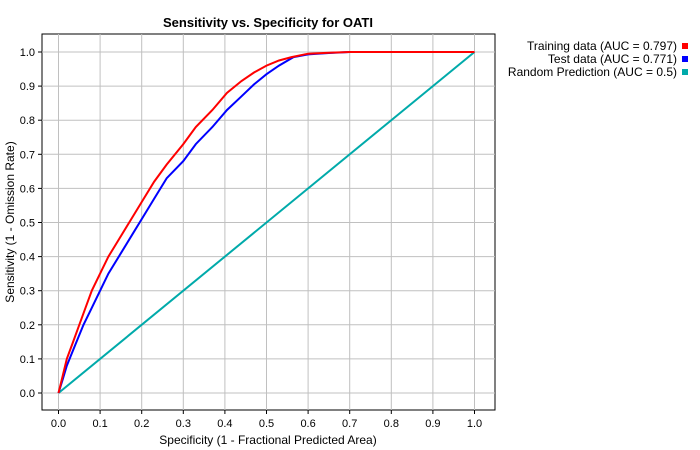  Describe the element at coordinates (391, 424) in the screenshot. I see `x-tick-label: 0.8` at that location.